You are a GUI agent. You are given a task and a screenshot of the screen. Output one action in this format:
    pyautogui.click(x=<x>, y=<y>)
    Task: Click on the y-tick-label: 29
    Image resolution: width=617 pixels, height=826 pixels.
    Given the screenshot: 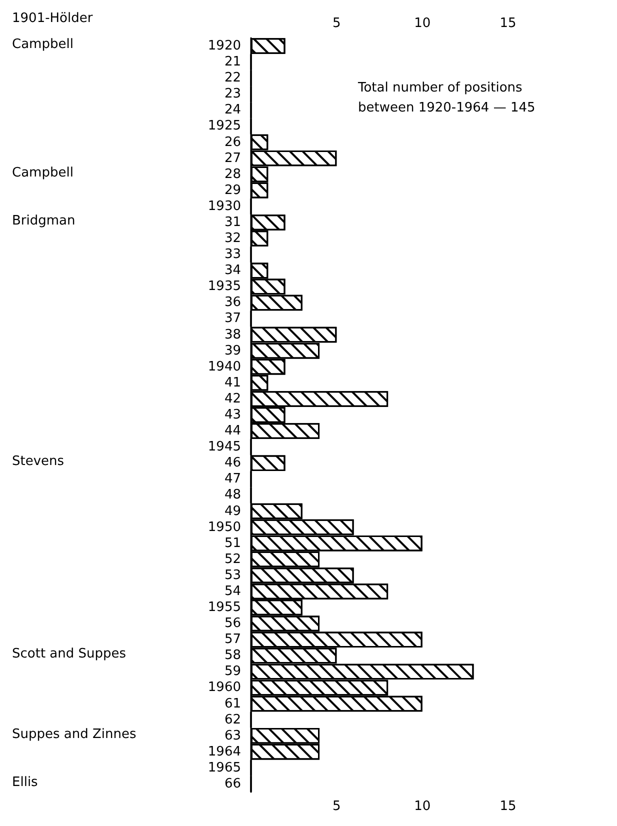 What is the action you would take?
    pyautogui.click(x=232, y=190)
    